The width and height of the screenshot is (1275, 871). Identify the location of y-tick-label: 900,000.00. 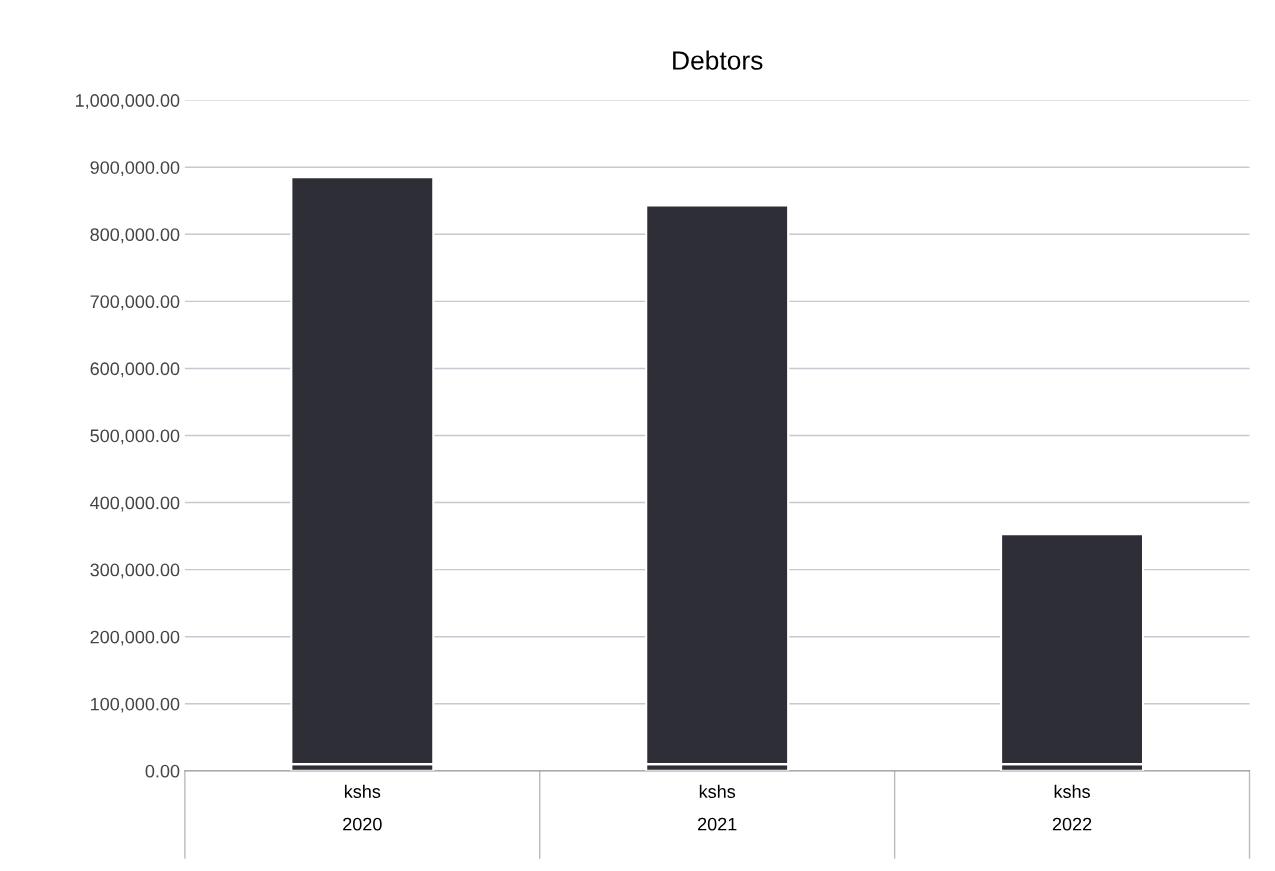
(135, 169).